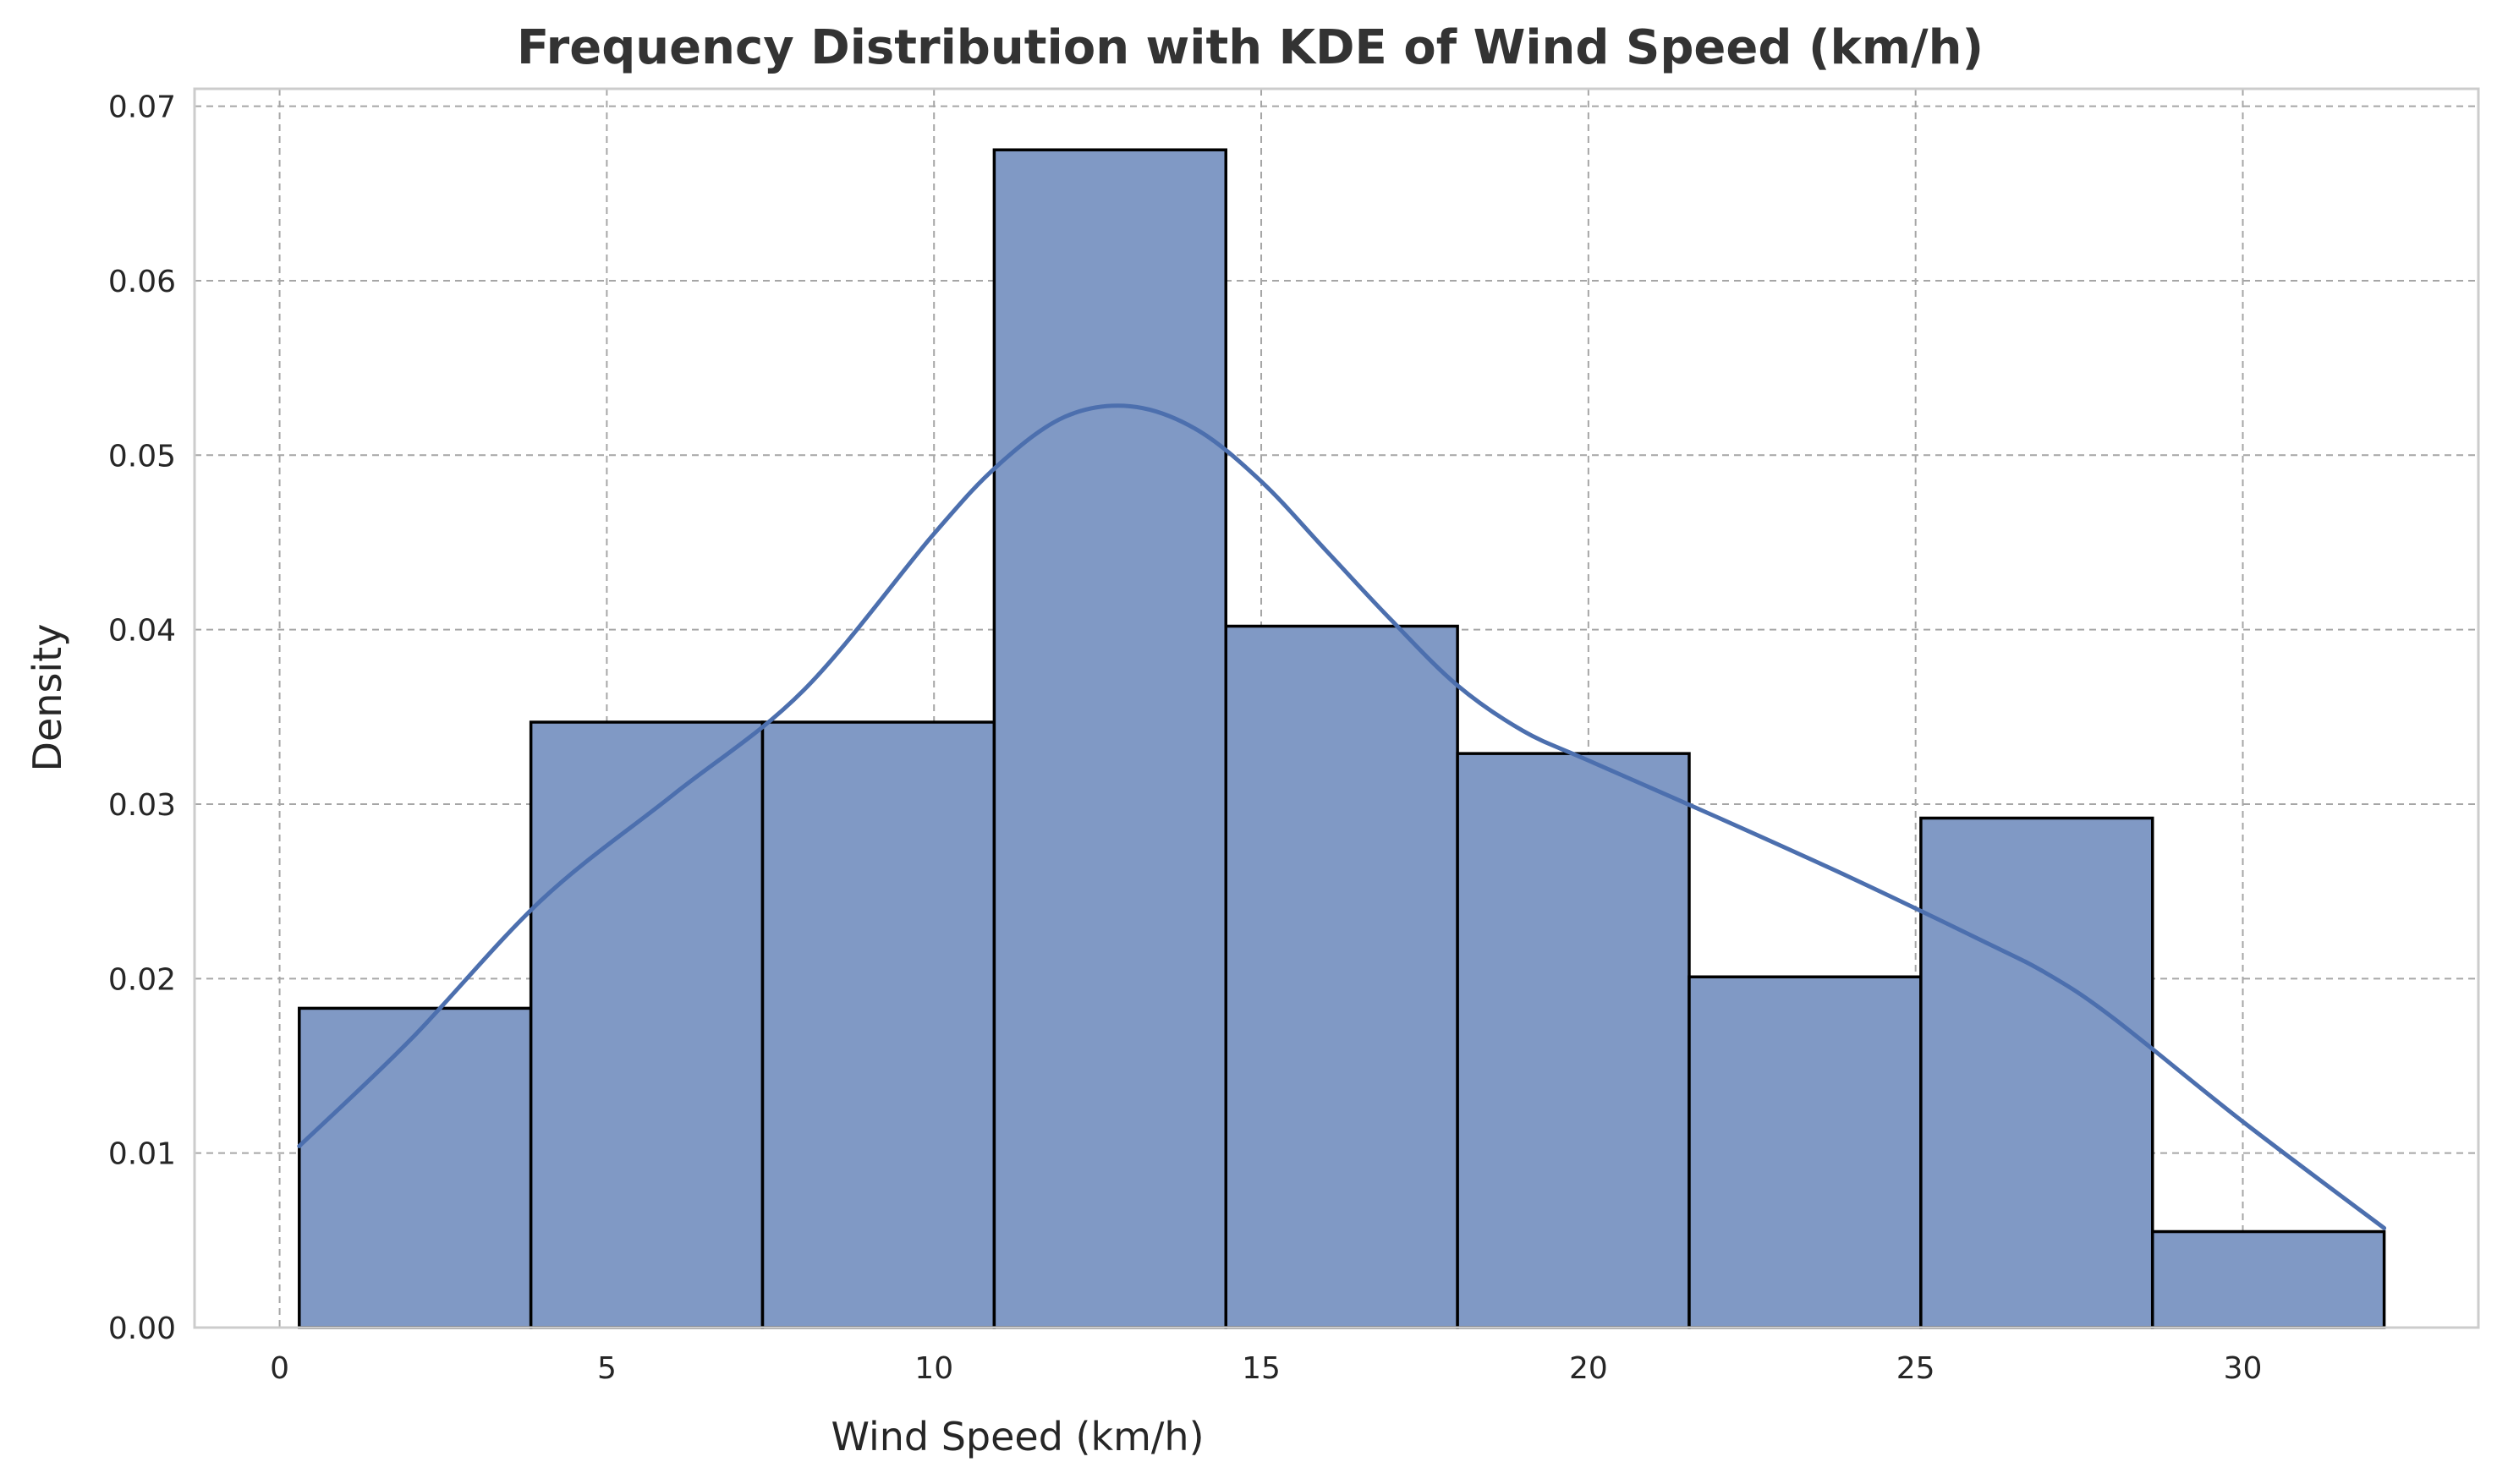 Image resolution: width=2497 pixels, height=1484 pixels. What do you see at coordinates (933, 1368) in the screenshot?
I see `x-tick-label: 10` at bounding box center [933, 1368].